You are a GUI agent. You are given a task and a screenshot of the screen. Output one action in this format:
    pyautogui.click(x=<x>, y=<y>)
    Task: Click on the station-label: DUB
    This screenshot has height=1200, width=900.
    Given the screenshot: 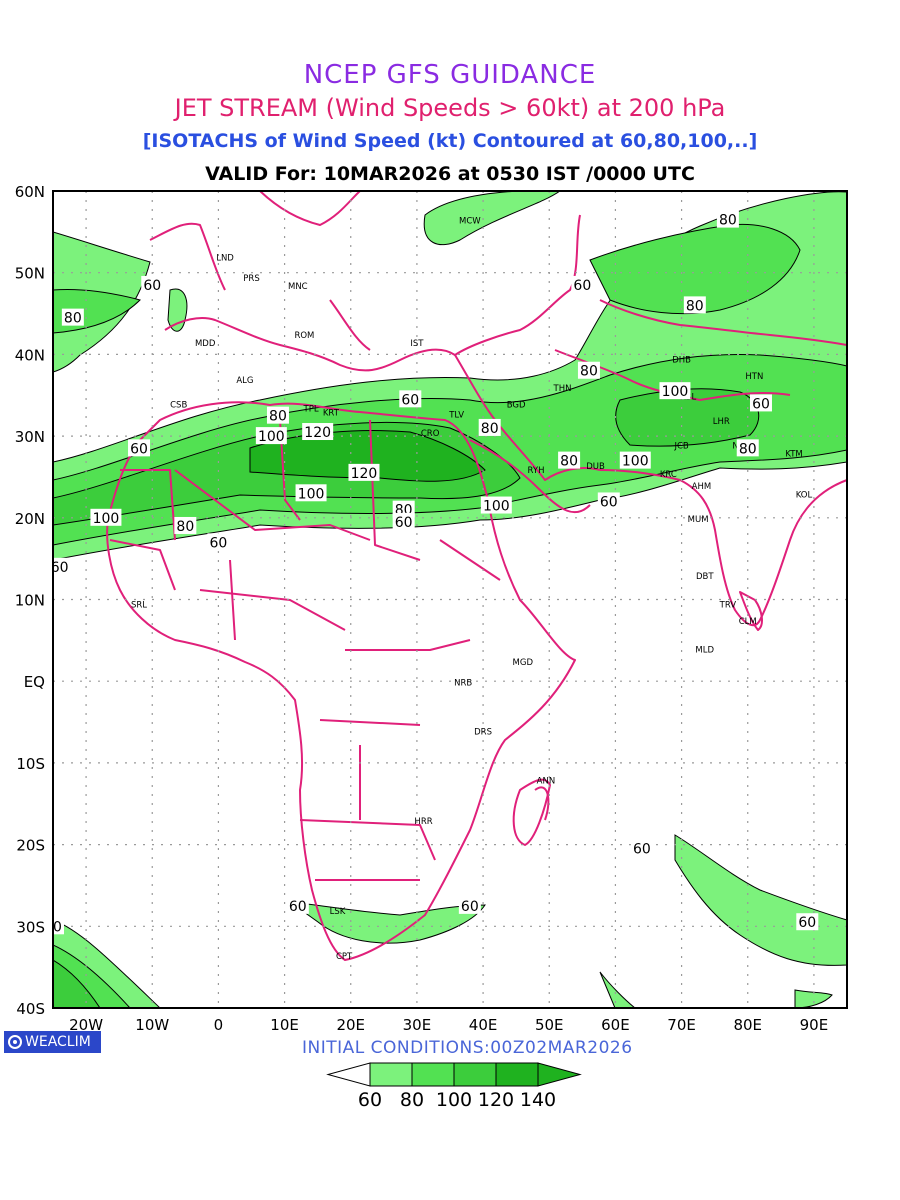 What is the action you would take?
    pyautogui.click(x=595, y=467)
    